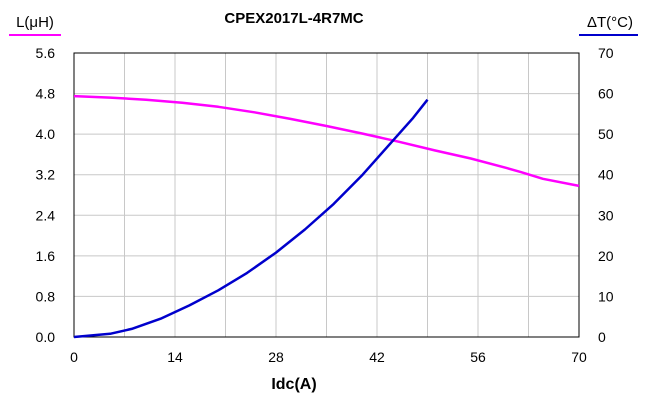 Image resolution: width=655 pixels, height=397 pixels. Describe the element at coordinates (606, 215) in the screenshot. I see `right-y-tick-label: 30` at that location.